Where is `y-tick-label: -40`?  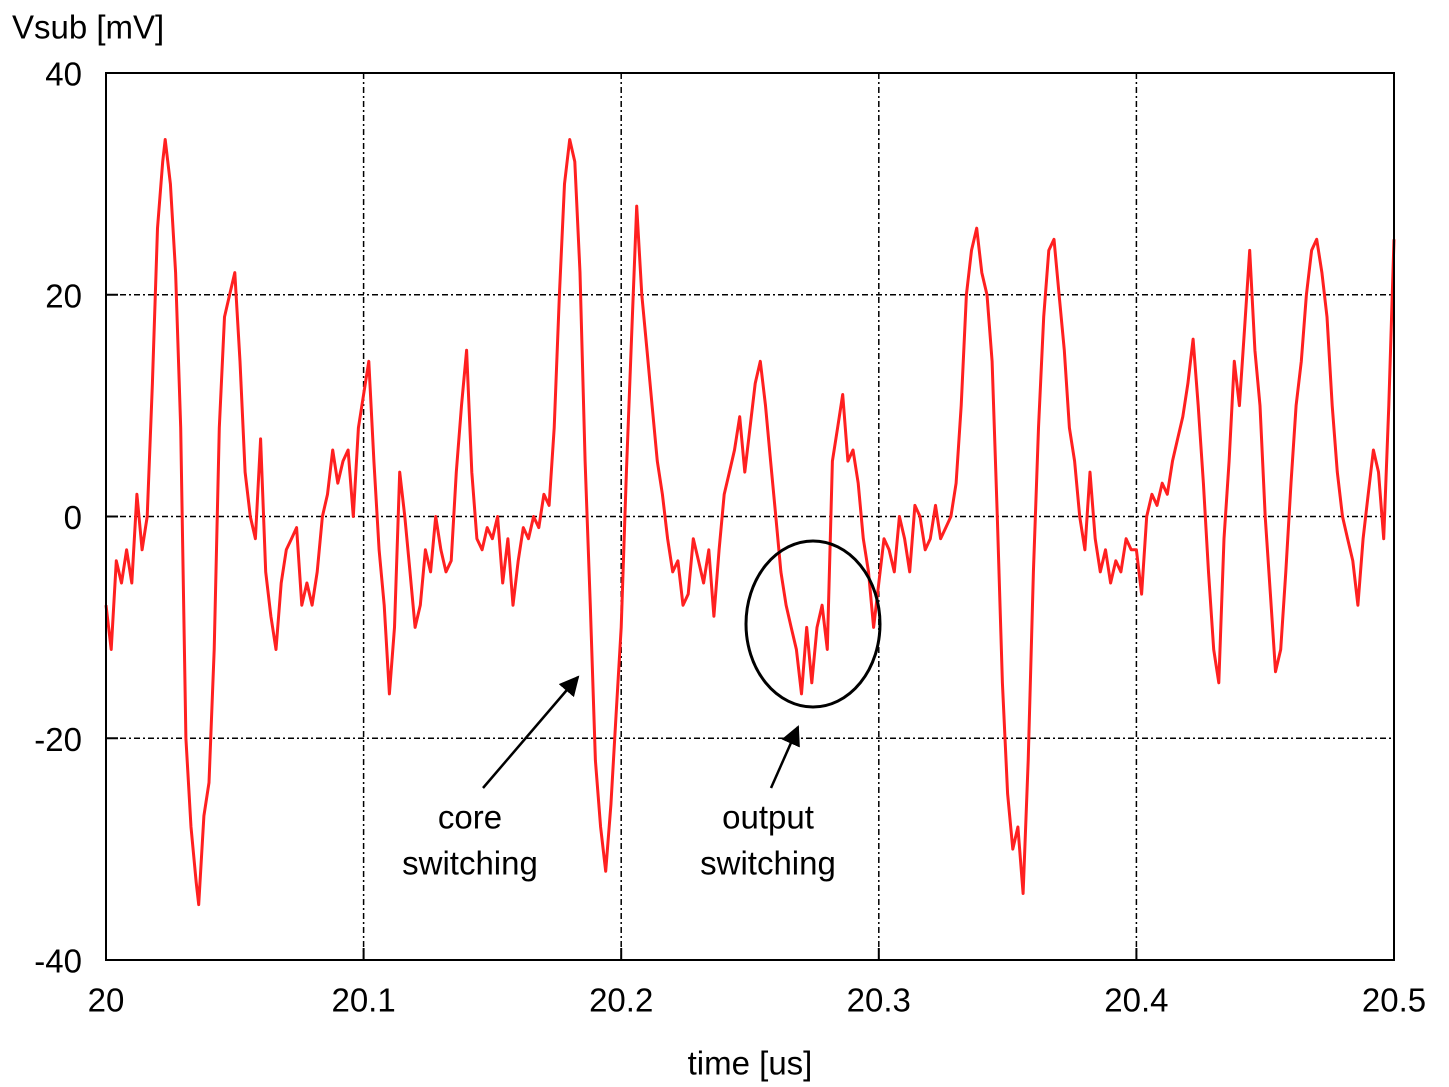
y-tick-label: -40 is located at coordinates (58, 961).